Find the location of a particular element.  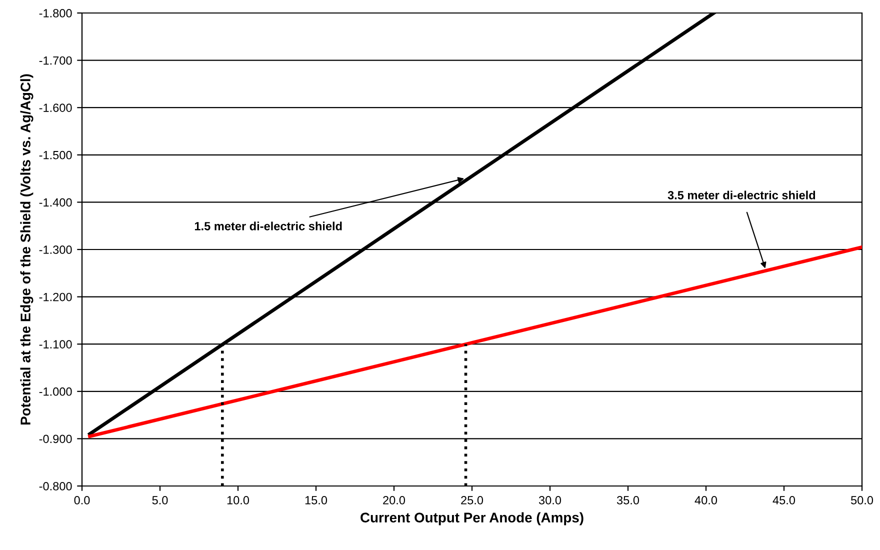

x-tick-label: 40.0 is located at coordinates (706, 500).